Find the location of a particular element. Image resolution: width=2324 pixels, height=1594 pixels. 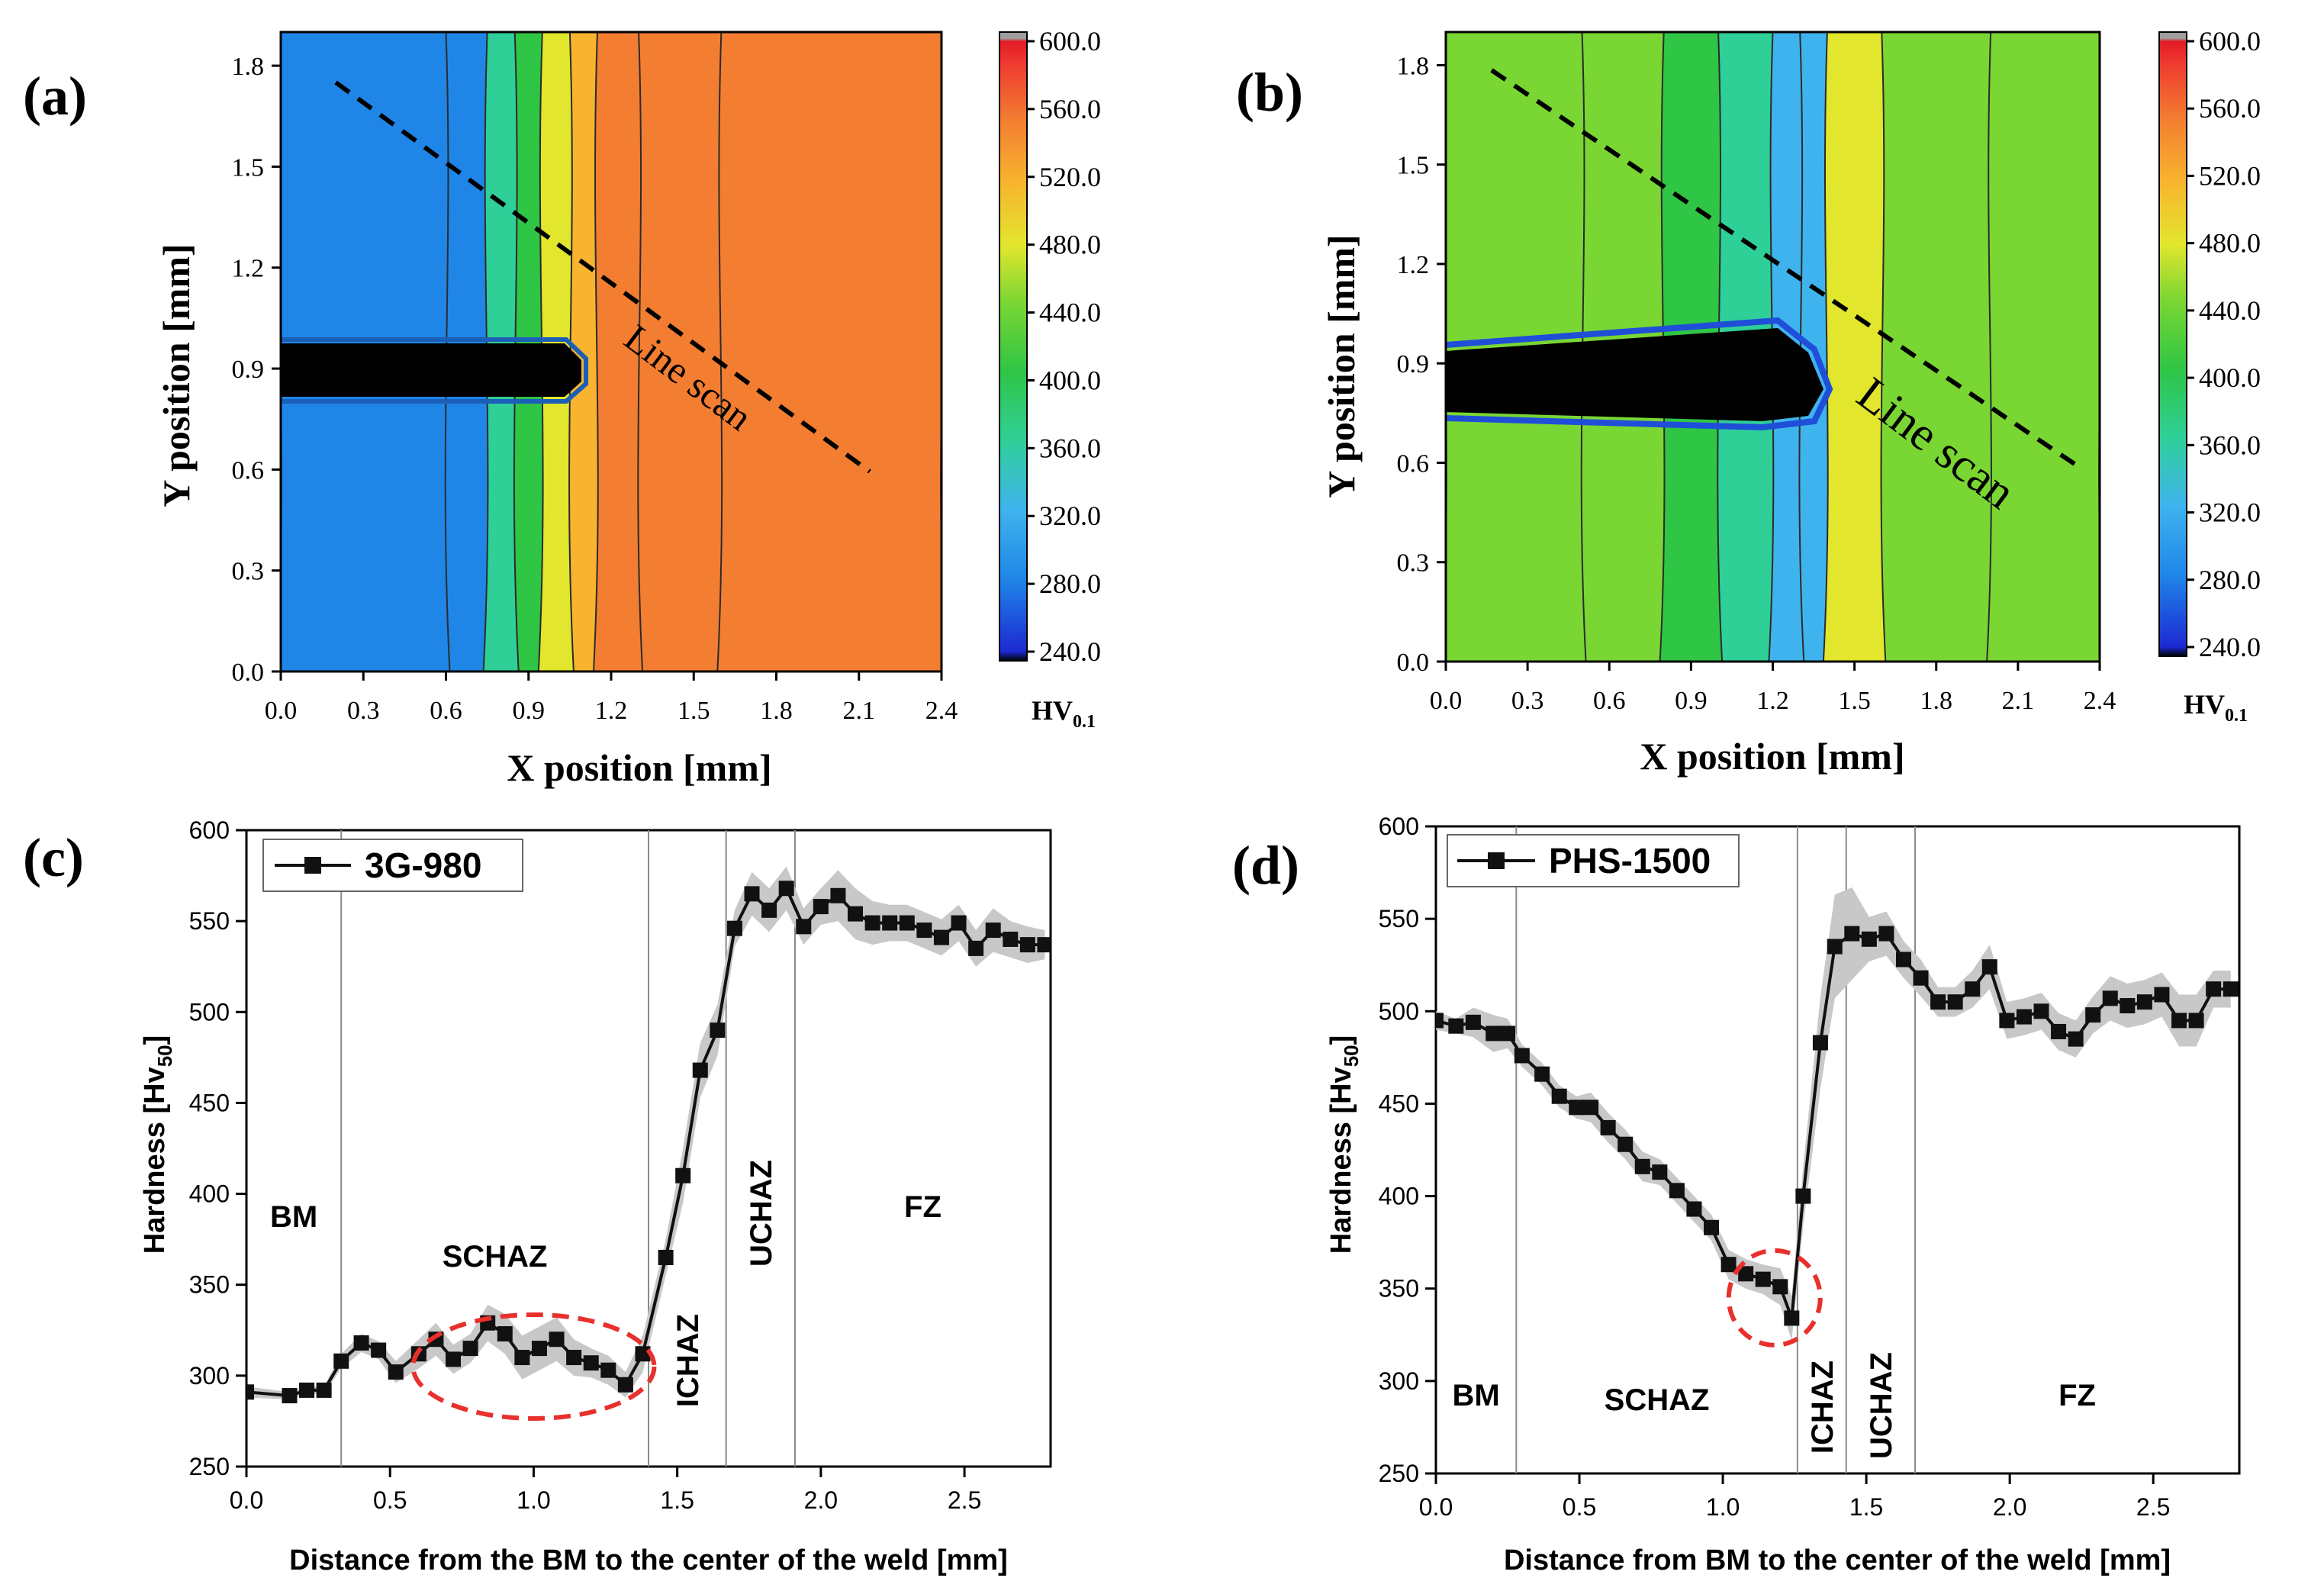

y-tick-label: 0.0 is located at coordinates (1413, 663).